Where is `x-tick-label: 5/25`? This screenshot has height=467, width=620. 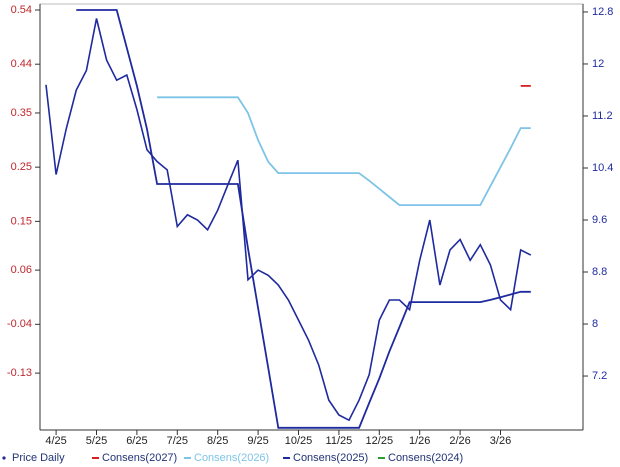 x-tick-label: 5/25 is located at coordinates (96, 441).